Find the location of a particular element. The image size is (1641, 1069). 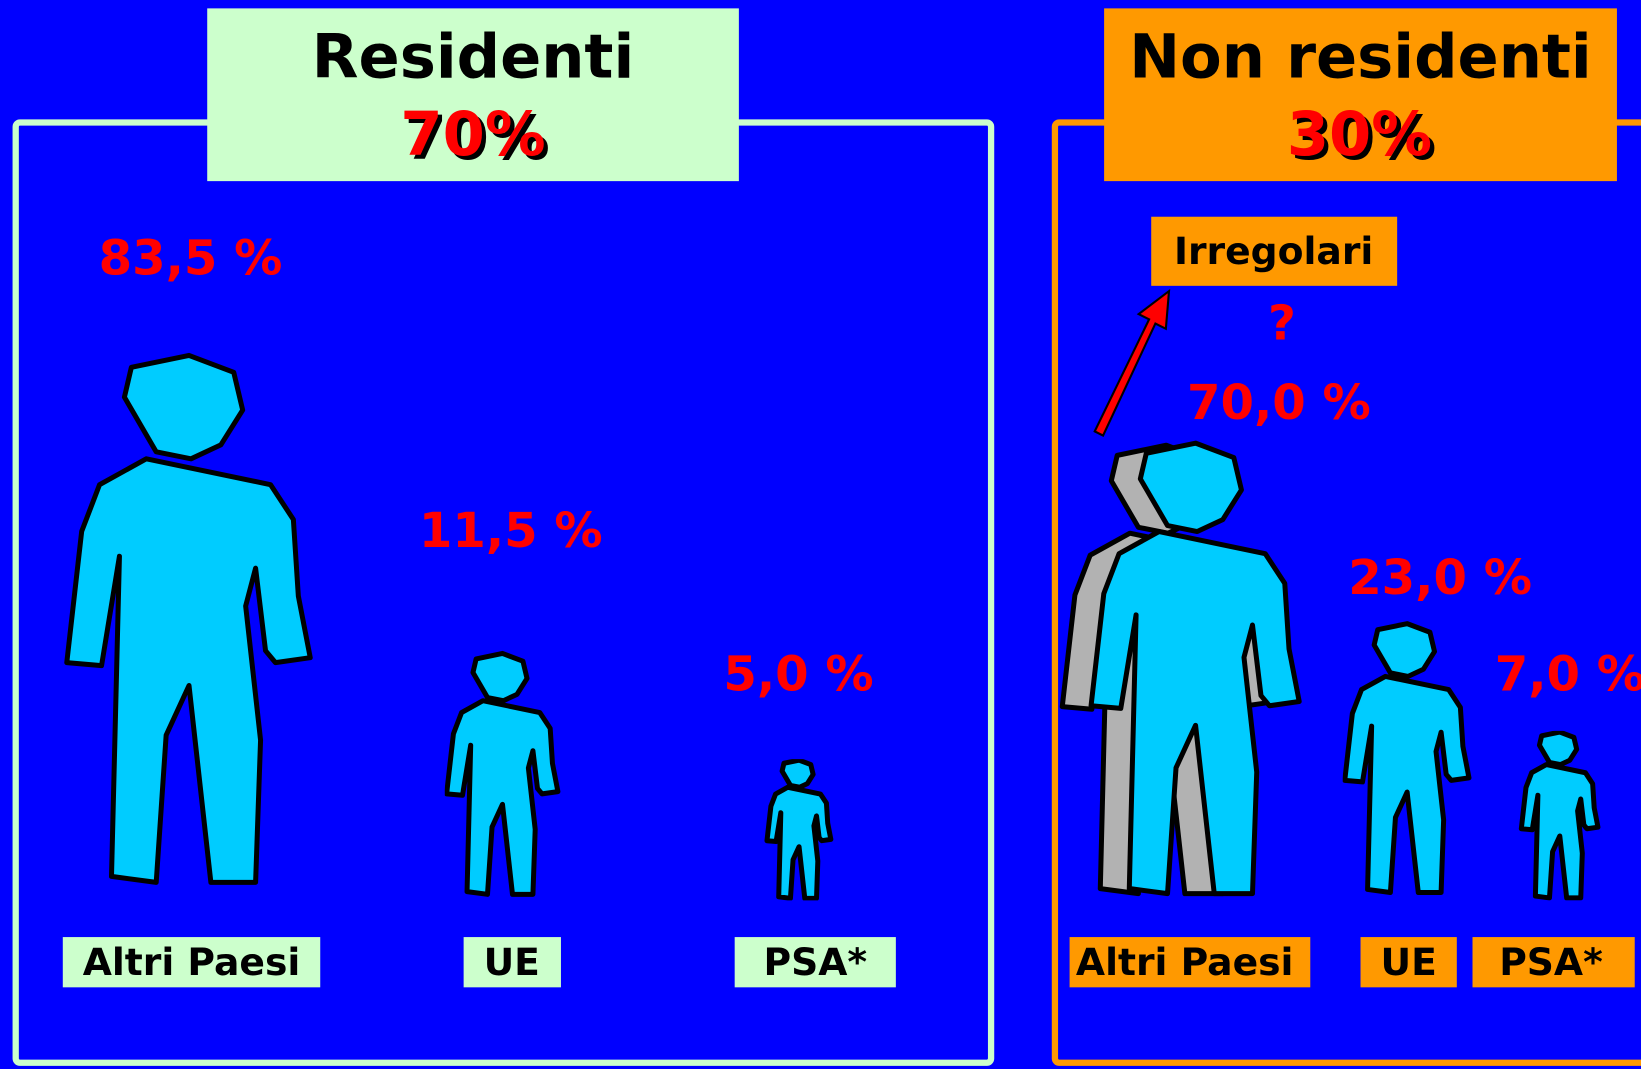

non-residenti-header is located at coordinates (1360, 95).